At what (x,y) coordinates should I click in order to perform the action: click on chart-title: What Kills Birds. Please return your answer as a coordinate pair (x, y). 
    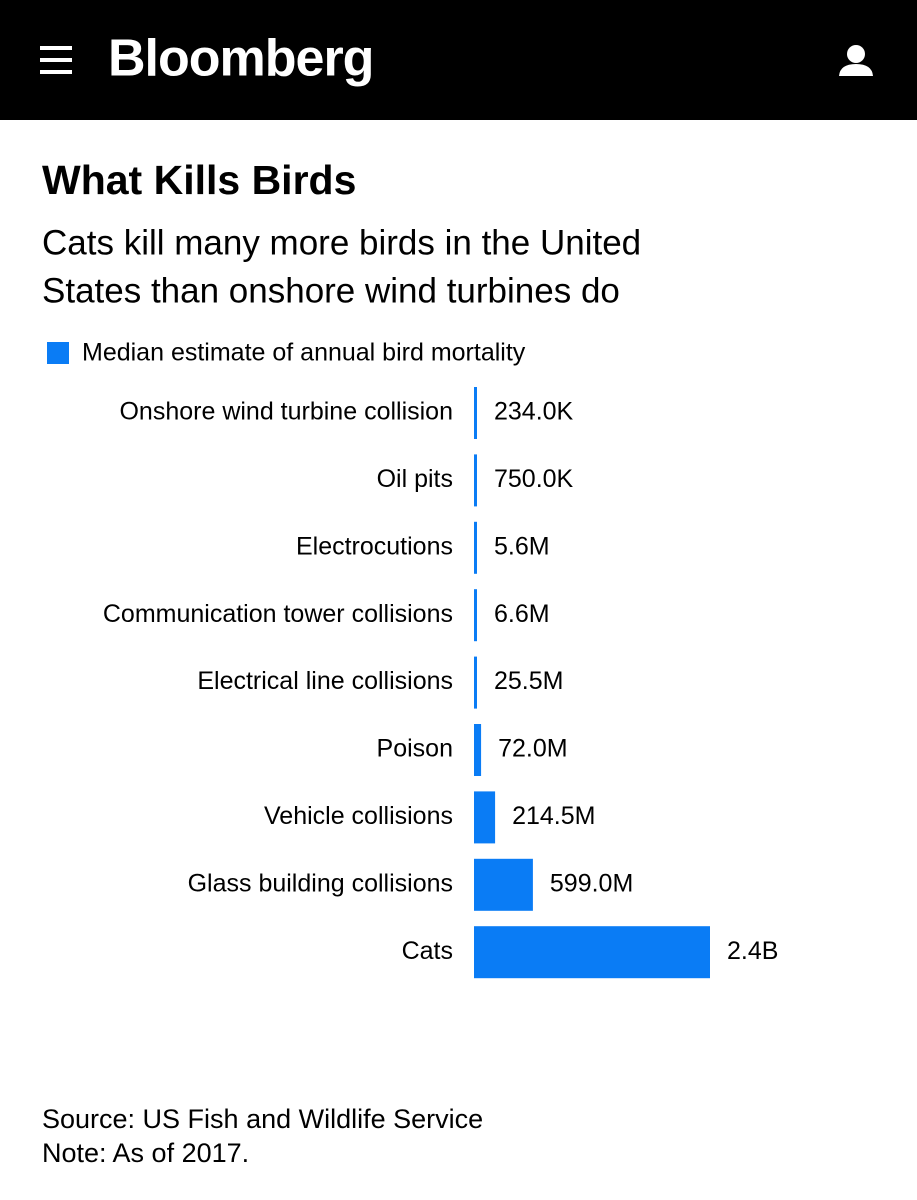
    Looking at the image, I should click on (199, 180).